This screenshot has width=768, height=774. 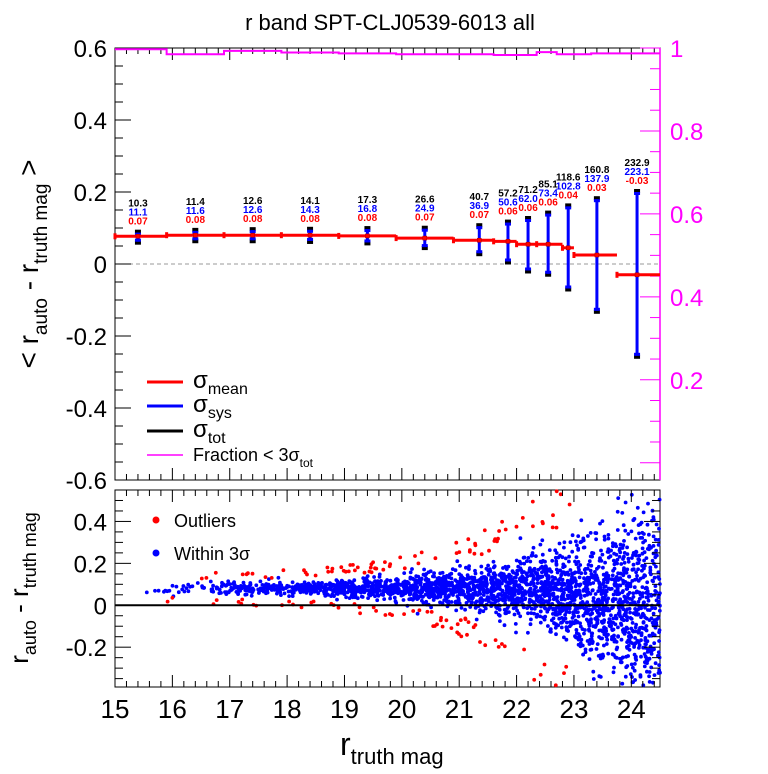 What do you see at coordinates (617, 274) in the screenshot?
I see `sigma-mean-edge` at bounding box center [617, 274].